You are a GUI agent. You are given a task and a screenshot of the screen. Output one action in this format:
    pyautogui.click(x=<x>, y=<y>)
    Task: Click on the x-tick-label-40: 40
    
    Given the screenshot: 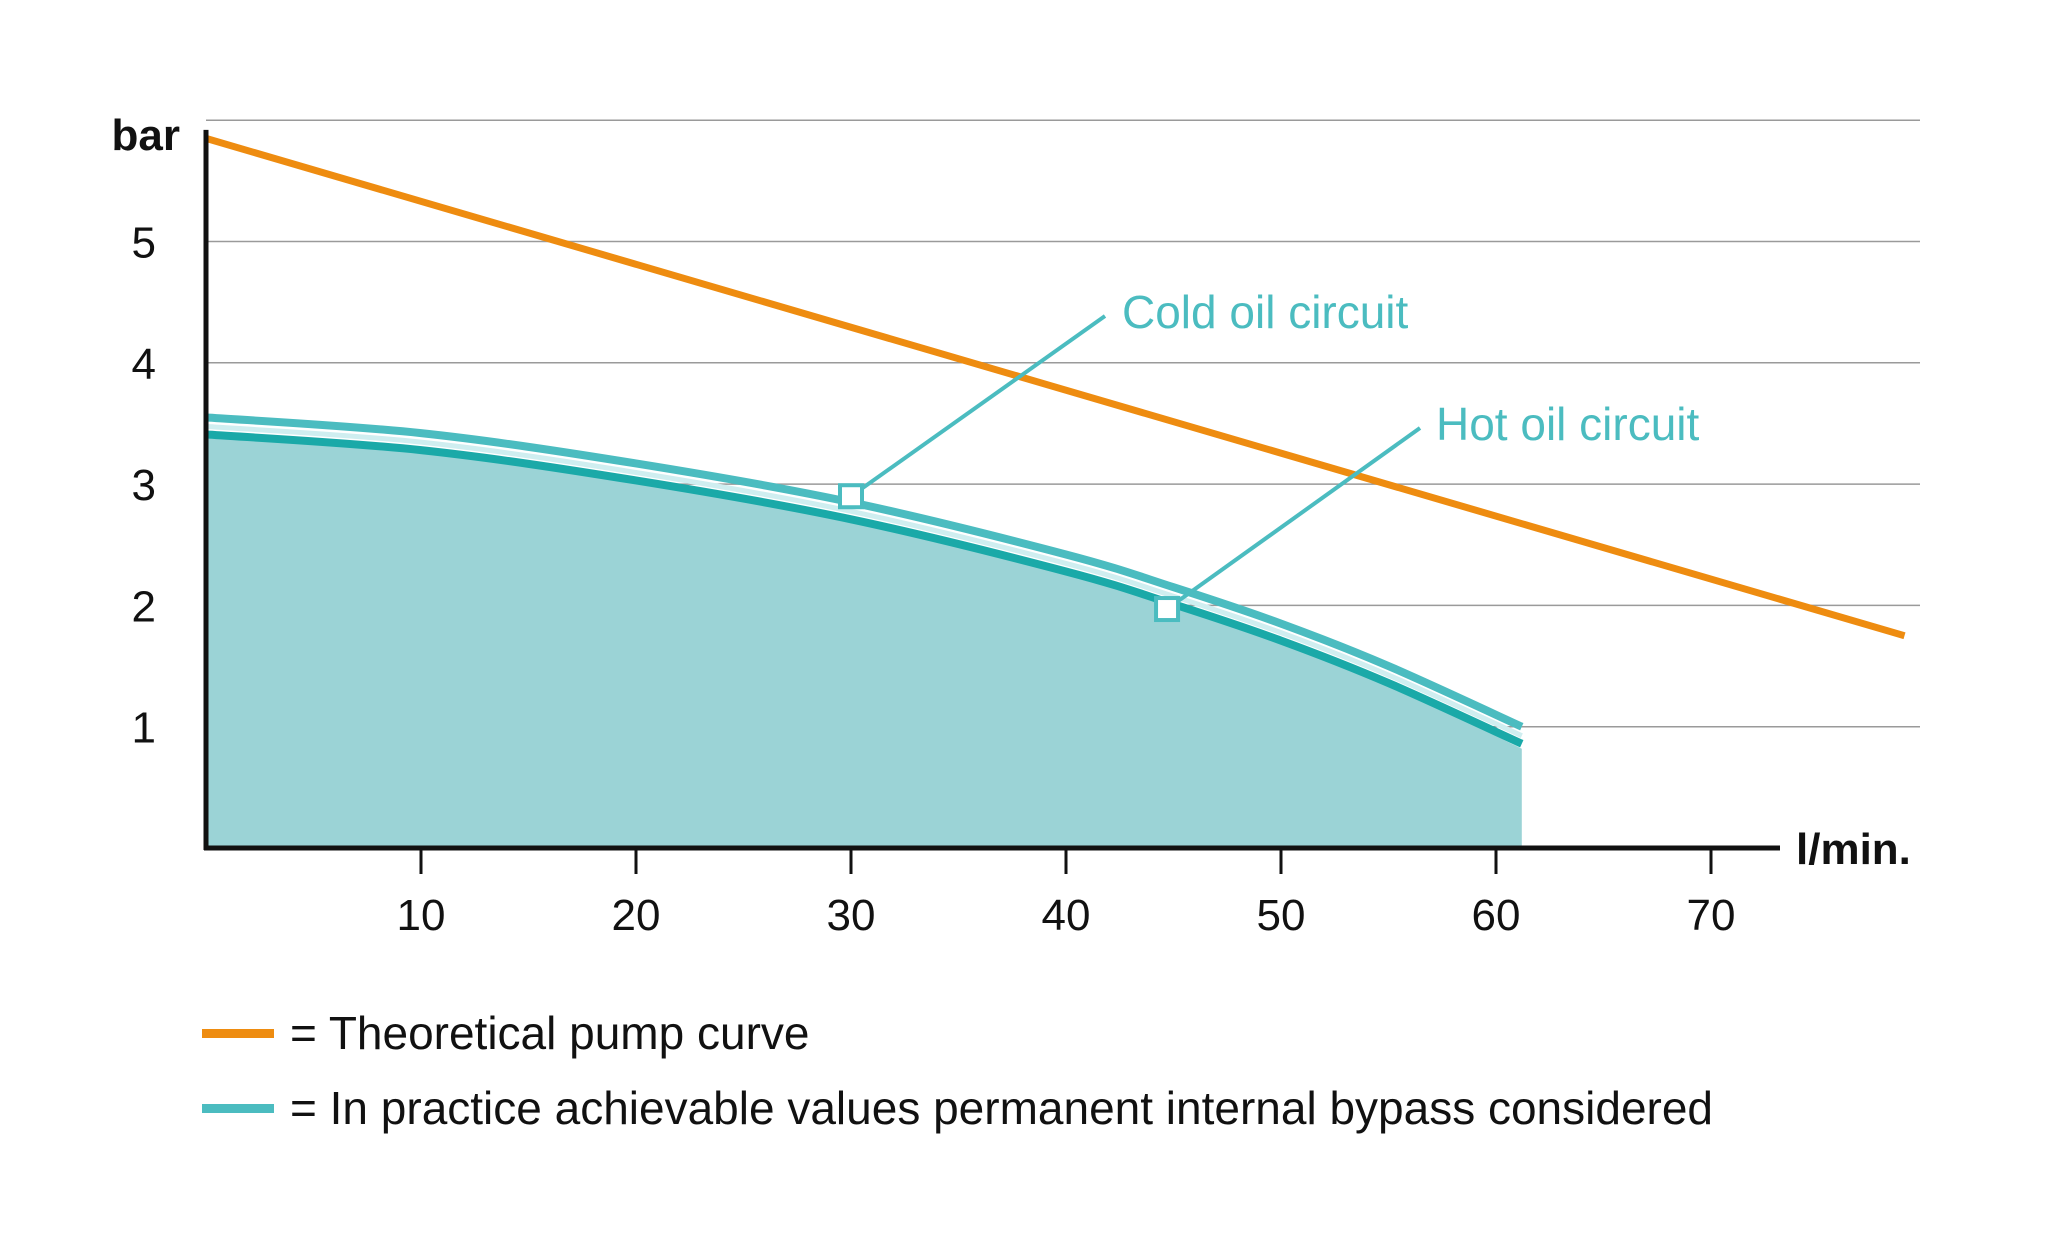 What is the action you would take?
    pyautogui.click(x=1066, y=915)
    